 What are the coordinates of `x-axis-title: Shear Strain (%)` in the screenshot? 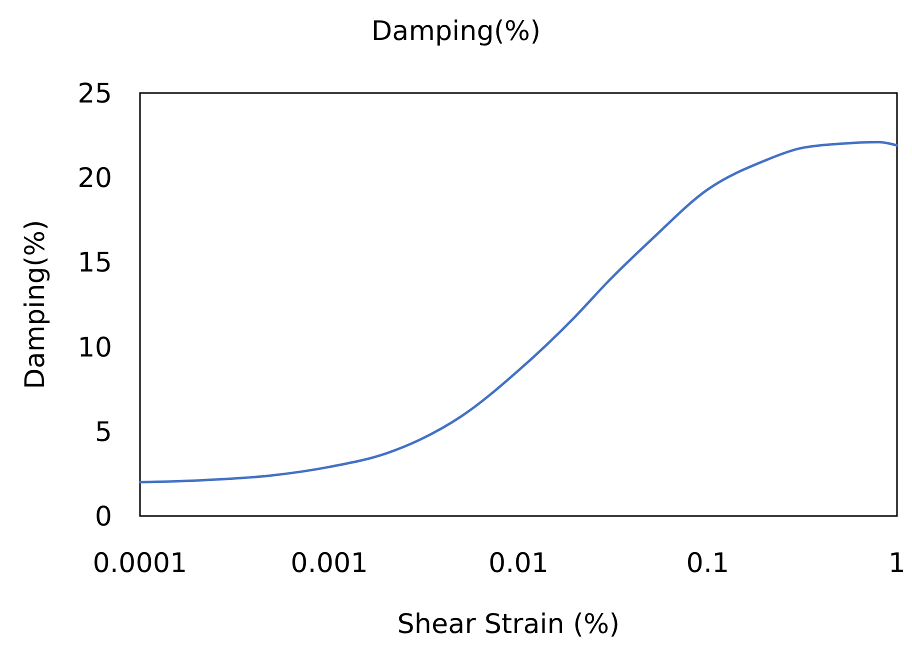 It's located at (508, 624).